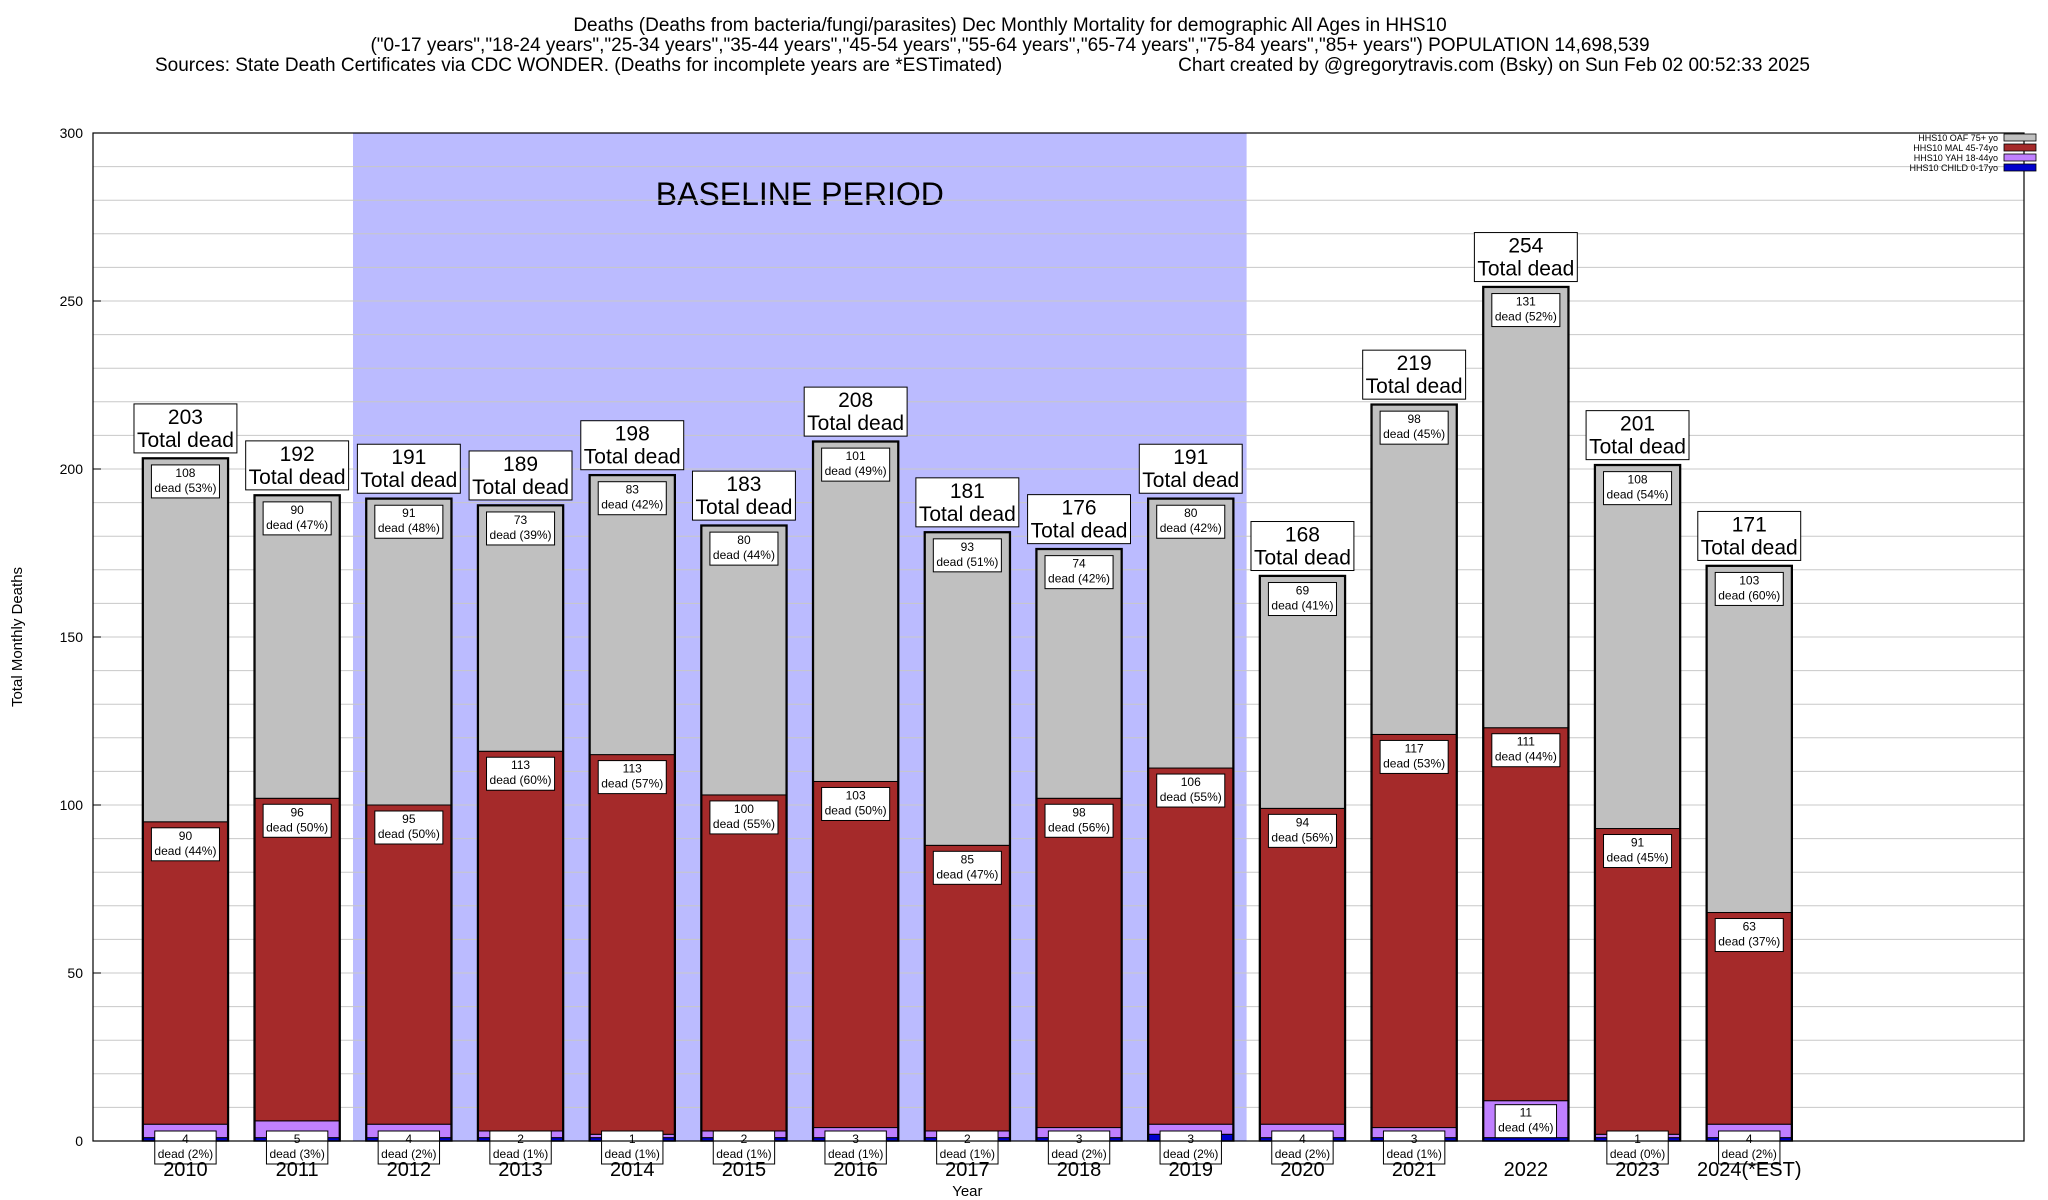 This screenshot has height=1200, width=2048. I want to click on segment-label-yah-text: 1, so click(632, 1139).